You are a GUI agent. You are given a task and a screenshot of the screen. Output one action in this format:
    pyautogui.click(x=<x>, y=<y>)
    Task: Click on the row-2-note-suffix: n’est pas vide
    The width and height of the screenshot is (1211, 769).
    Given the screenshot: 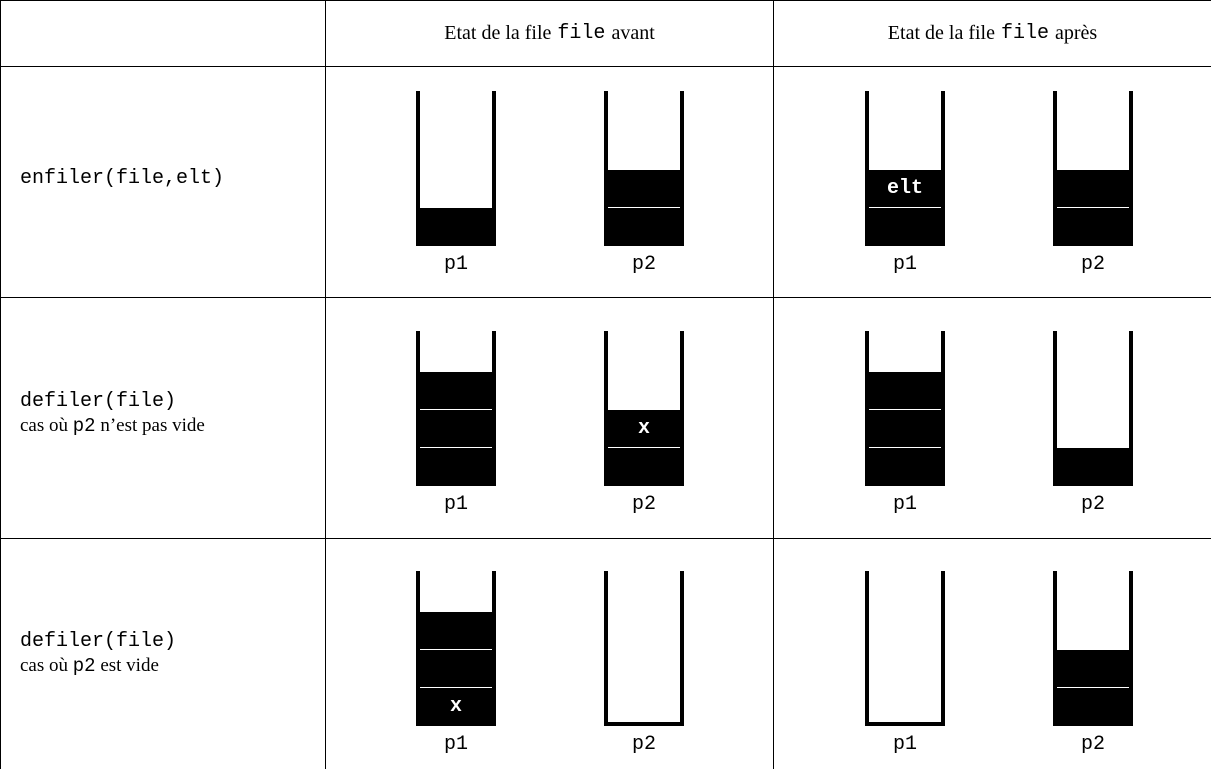 What is the action you would take?
    pyautogui.click(x=152, y=425)
    